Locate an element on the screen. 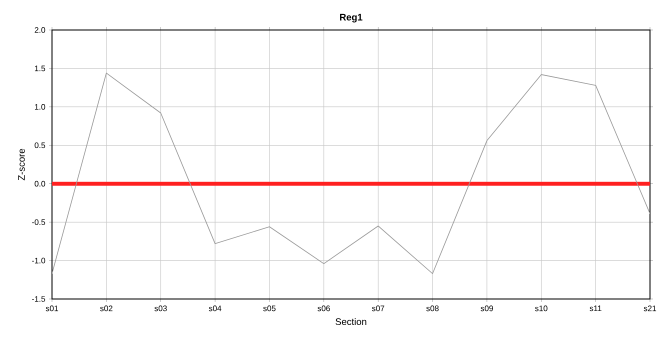 The width and height of the screenshot is (660, 360). x-tick-label: s09 is located at coordinates (486, 309).